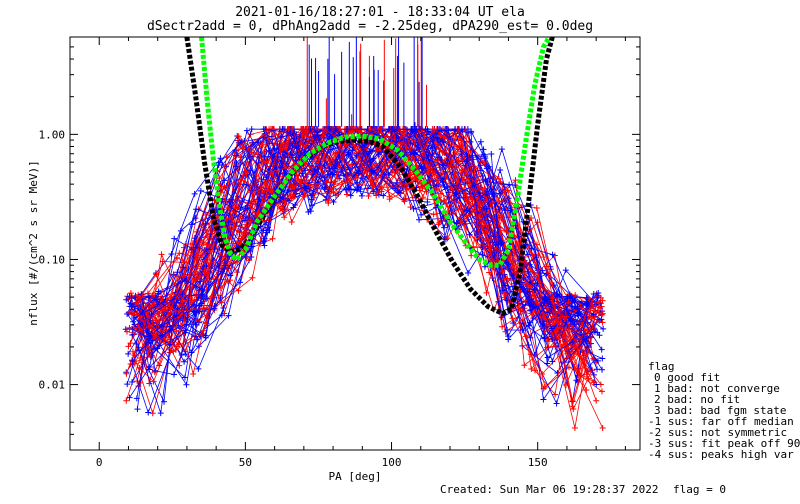  What do you see at coordinates (687, 377) in the screenshot?
I see `legend-entry-0: 0 good fit` at bounding box center [687, 377].